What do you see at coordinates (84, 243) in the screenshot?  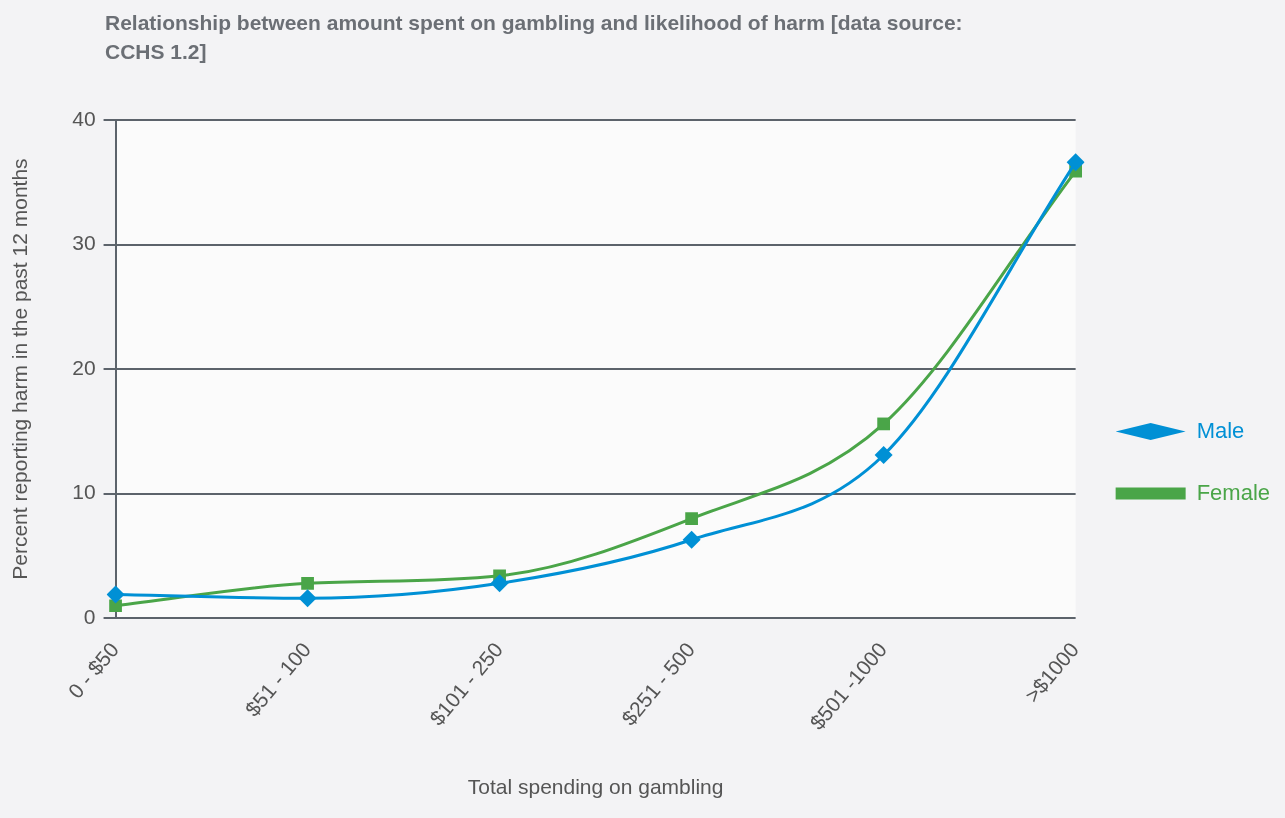 I see `y-tick-label: 30` at bounding box center [84, 243].